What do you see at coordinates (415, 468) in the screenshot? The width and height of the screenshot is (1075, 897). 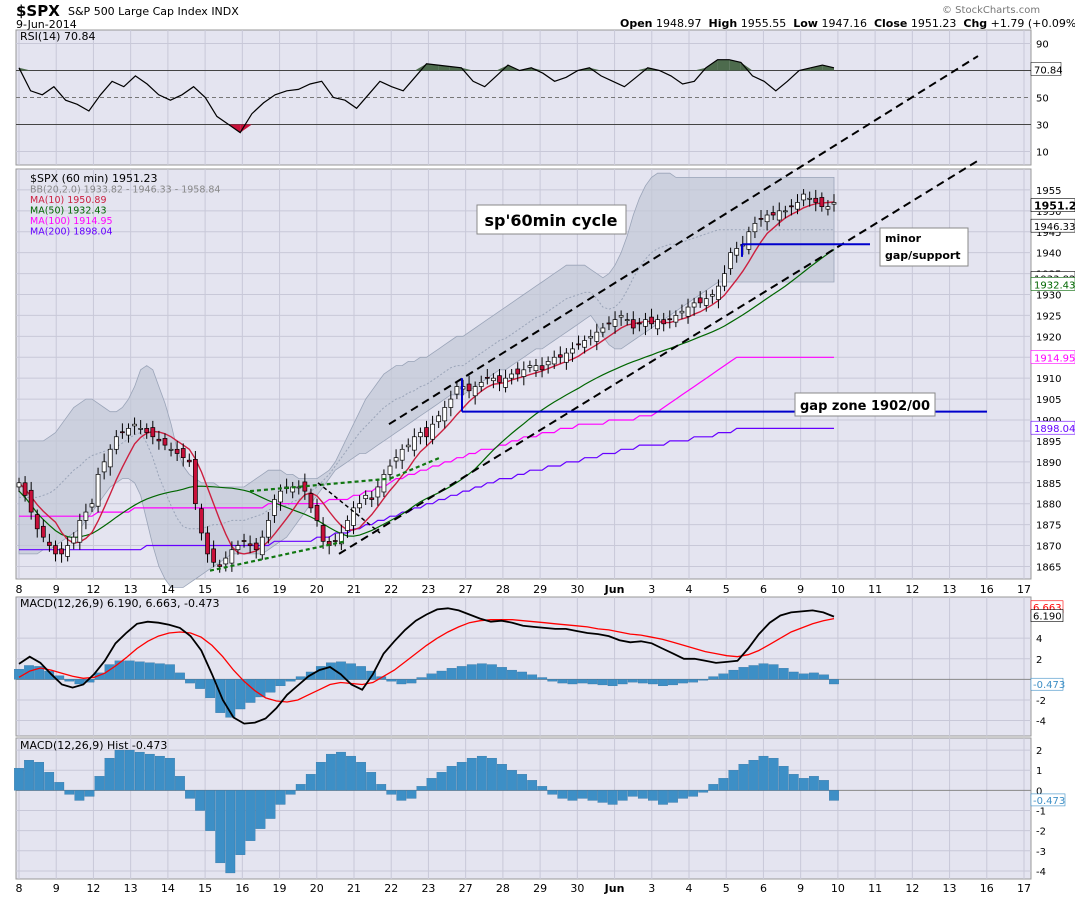 I see `green-trend-upper-ext` at bounding box center [415, 468].